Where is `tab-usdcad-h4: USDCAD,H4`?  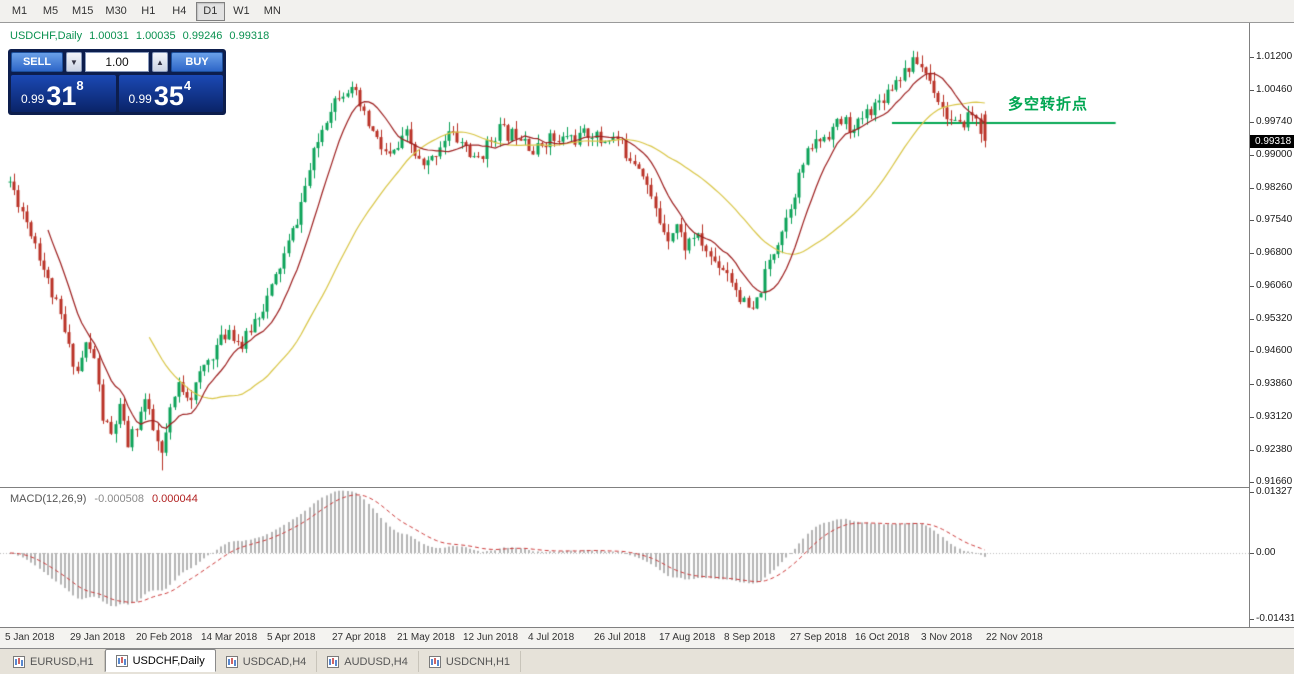 tab-usdcad-h4: USDCAD,H4 is located at coordinates (267, 661).